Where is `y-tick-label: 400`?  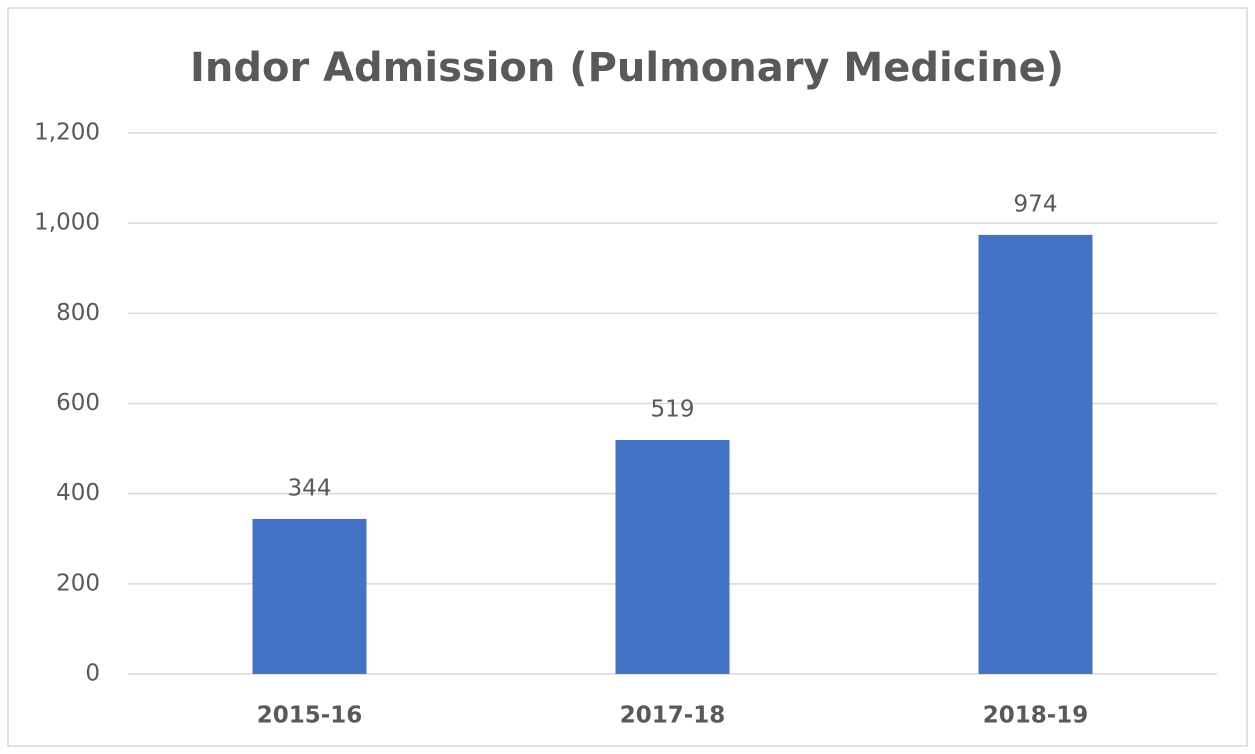
y-tick-label: 400 is located at coordinates (78, 493).